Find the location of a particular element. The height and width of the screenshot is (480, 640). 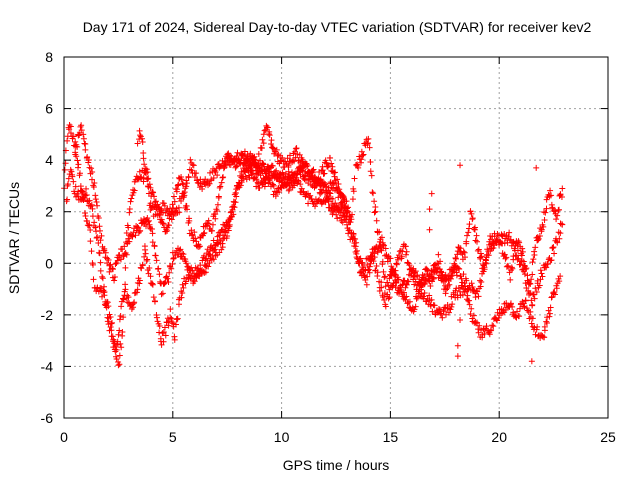

y-tick-label: 2 is located at coordinates (49, 212).